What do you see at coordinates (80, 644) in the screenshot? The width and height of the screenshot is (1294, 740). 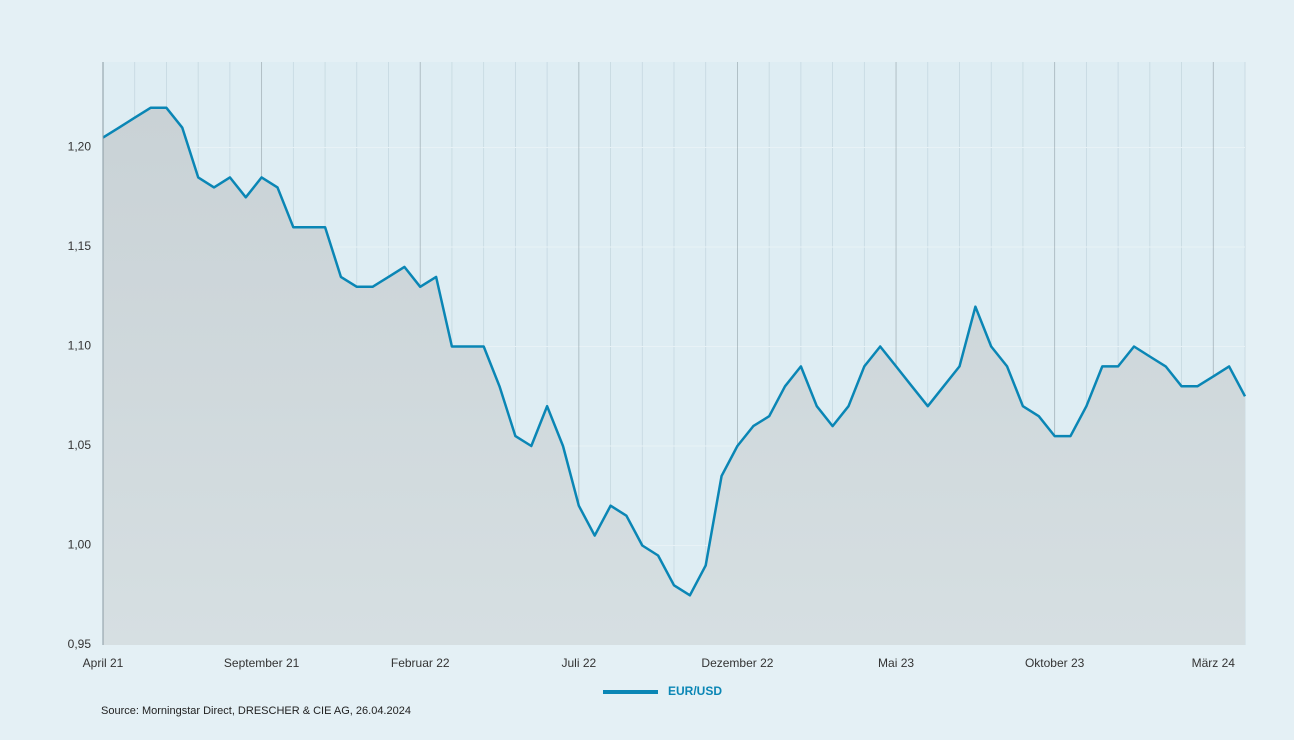 I see `y-tick-label: 0,95` at bounding box center [80, 644].